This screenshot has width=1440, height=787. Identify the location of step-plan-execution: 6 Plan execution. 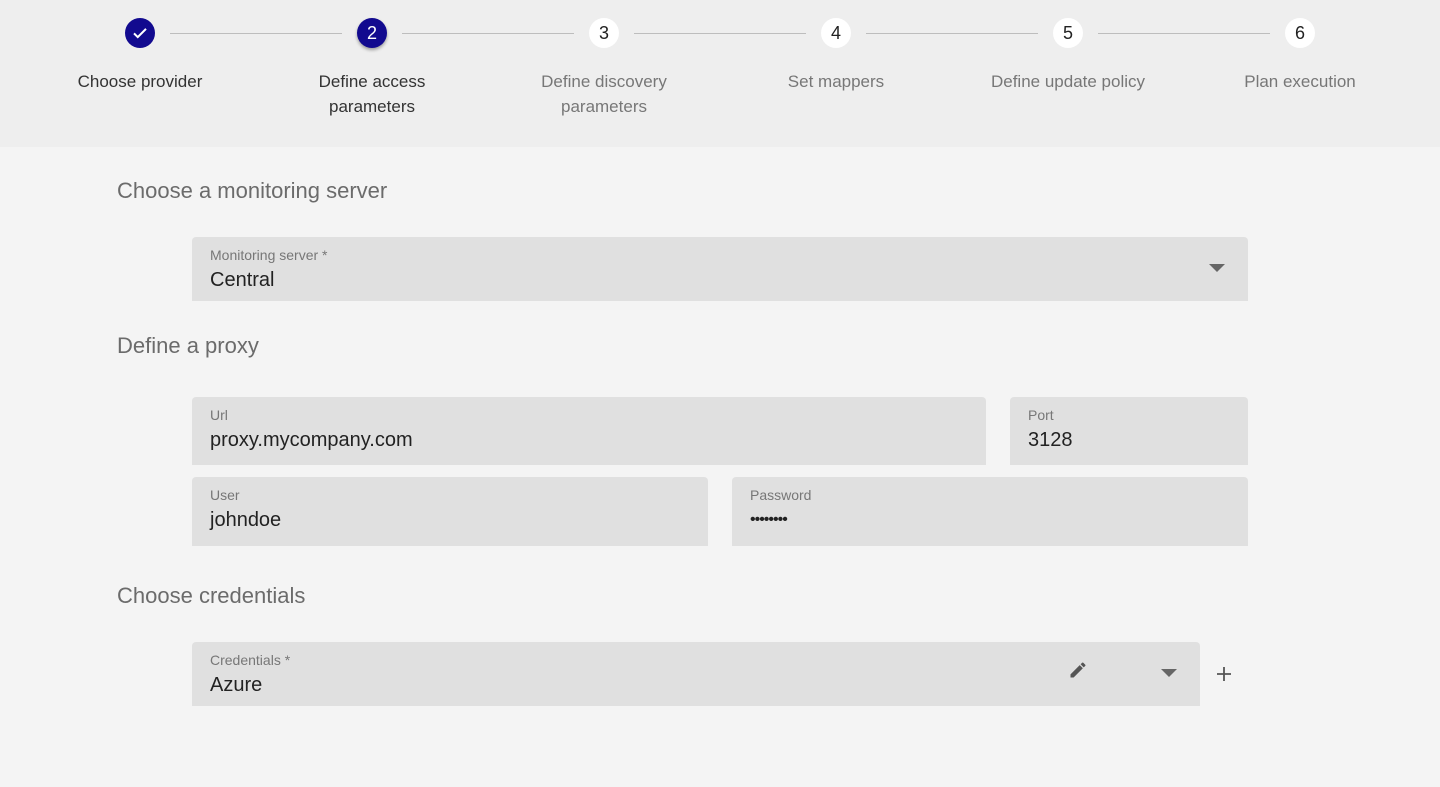
(1300, 56).